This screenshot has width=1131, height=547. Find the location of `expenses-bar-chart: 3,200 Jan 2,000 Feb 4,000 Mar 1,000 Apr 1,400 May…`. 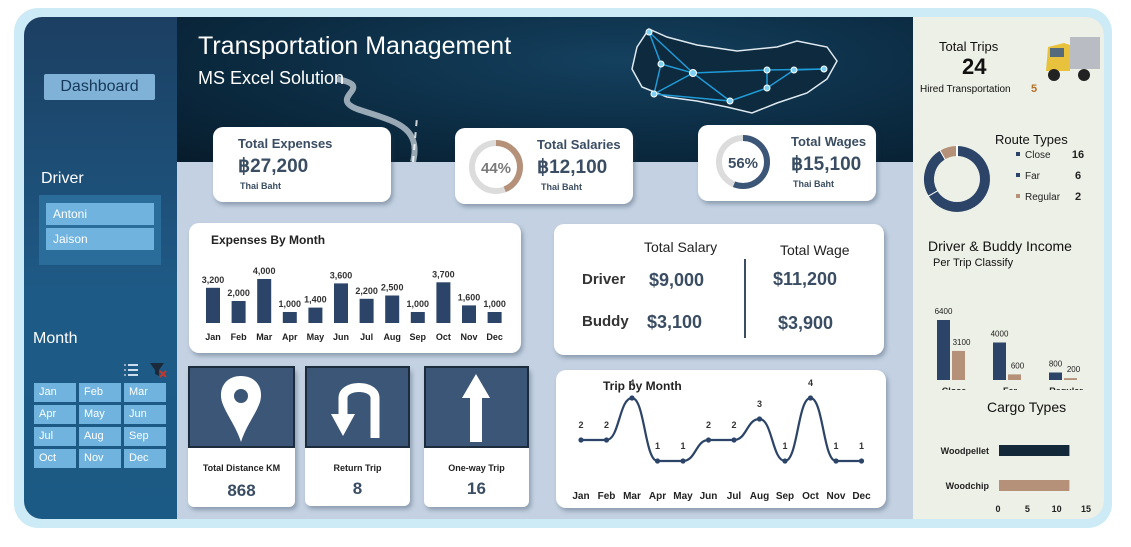

expenses-bar-chart: 3,200 Jan 2,000 Feb 4,000 Mar 1,000 Apr 1,400 May… is located at coordinates (354, 304).